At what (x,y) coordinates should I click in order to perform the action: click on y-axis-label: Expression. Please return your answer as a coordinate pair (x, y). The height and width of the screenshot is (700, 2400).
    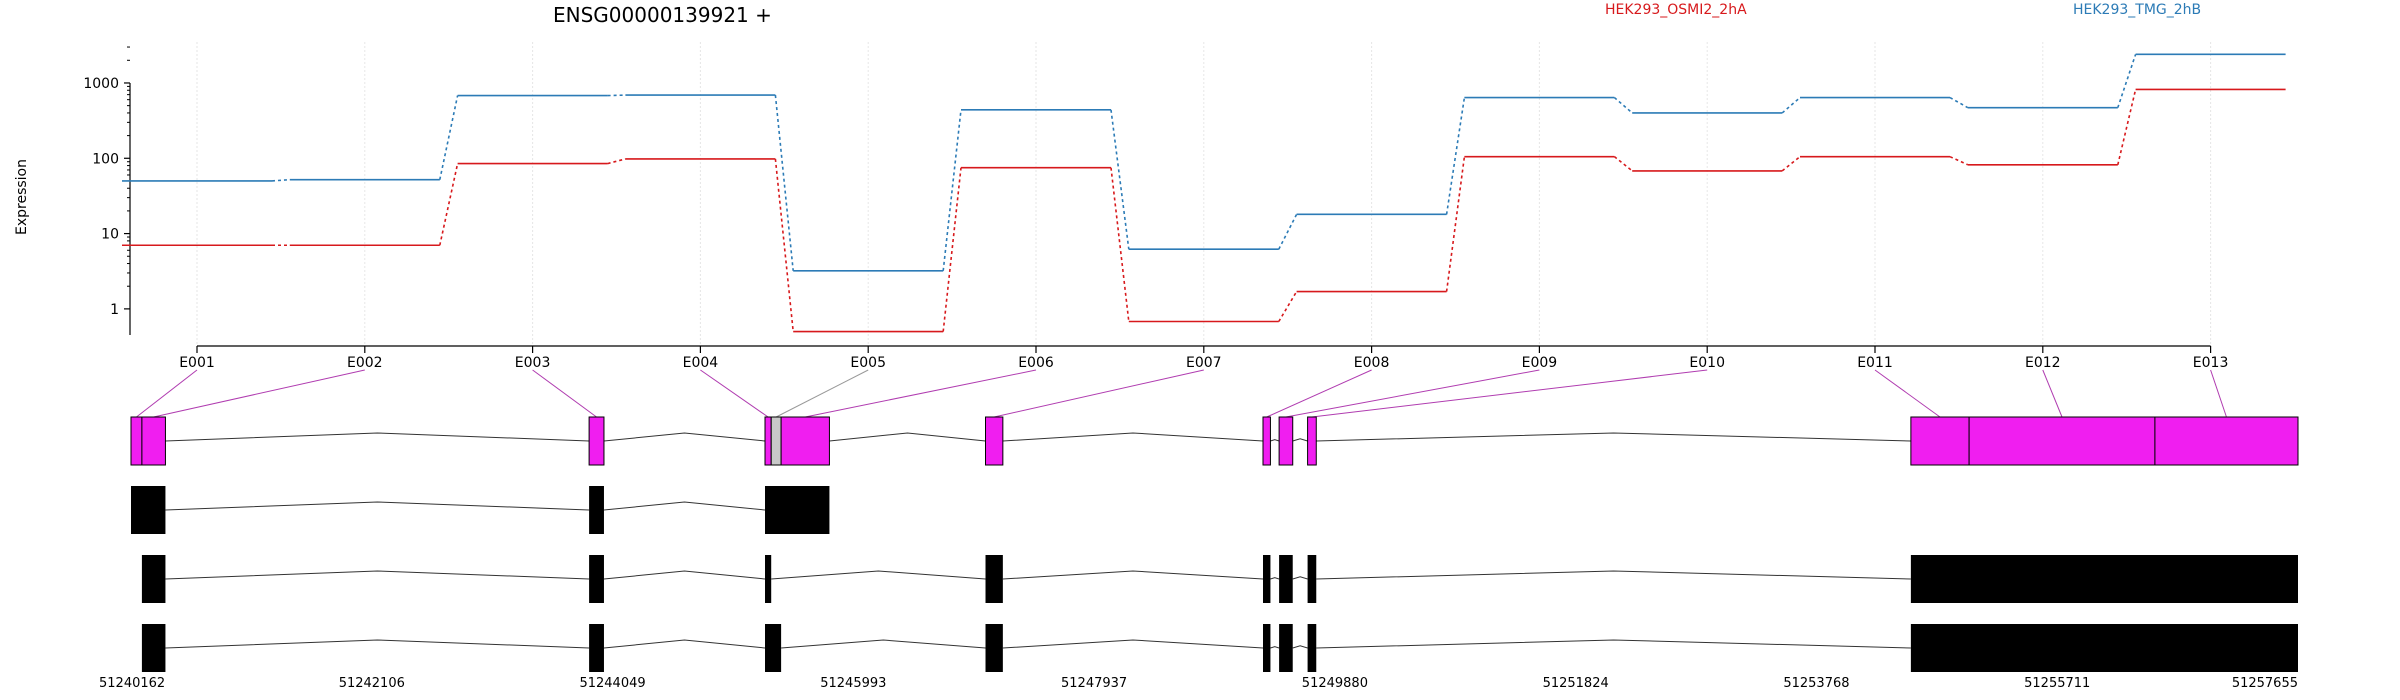
    Looking at the image, I should click on (22, 197).